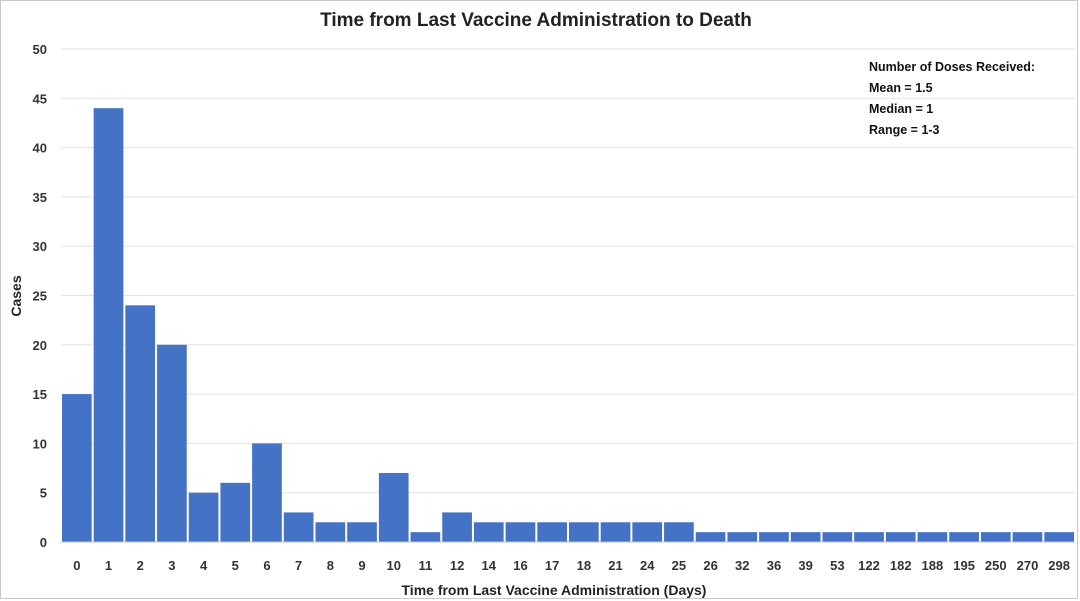  Describe the element at coordinates (330, 565) in the screenshot. I see `x-tick-label: 8` at that location.